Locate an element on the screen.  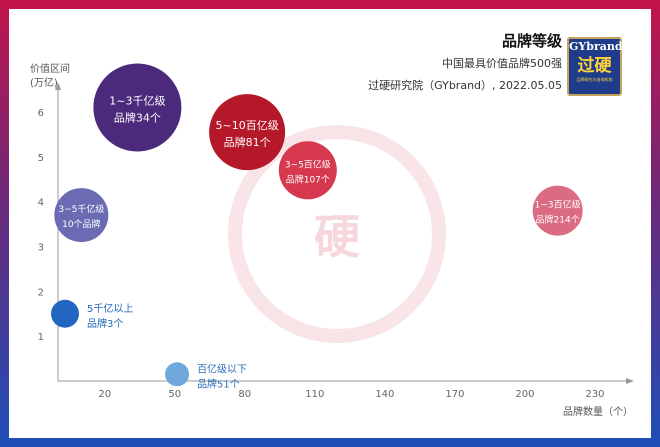
x-tick-label: 200 is located at coordinates (524, 394).